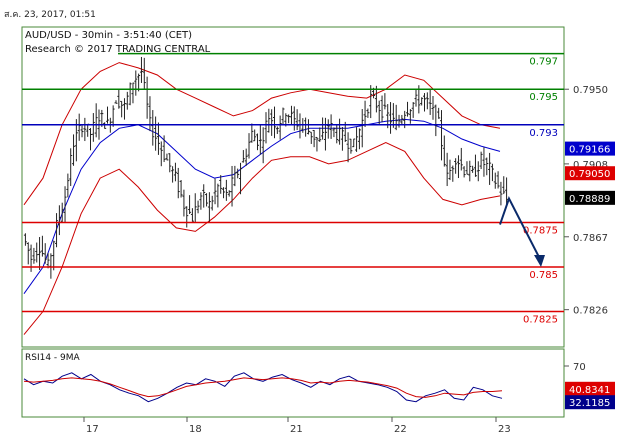  I want to click on price-tags: 0.79166 0.79050 0.78889, so click(590, 173).